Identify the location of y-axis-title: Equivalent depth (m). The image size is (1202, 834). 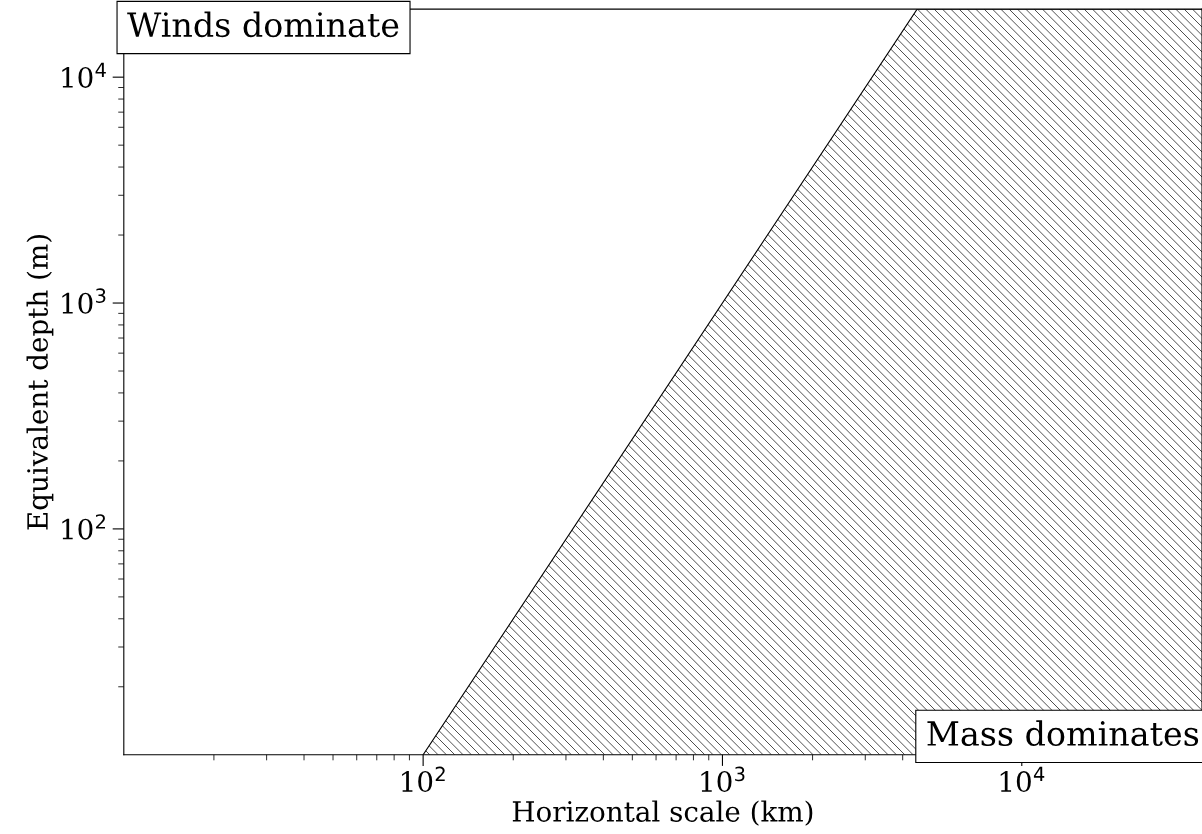
(40, 382).